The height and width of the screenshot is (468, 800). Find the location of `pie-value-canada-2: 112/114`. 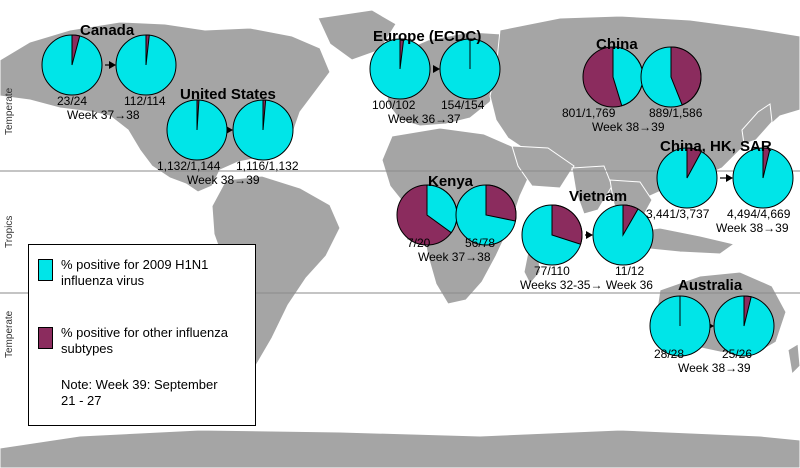

pie-value-canada-2: 112/114 is located at coordinates (145, 101).